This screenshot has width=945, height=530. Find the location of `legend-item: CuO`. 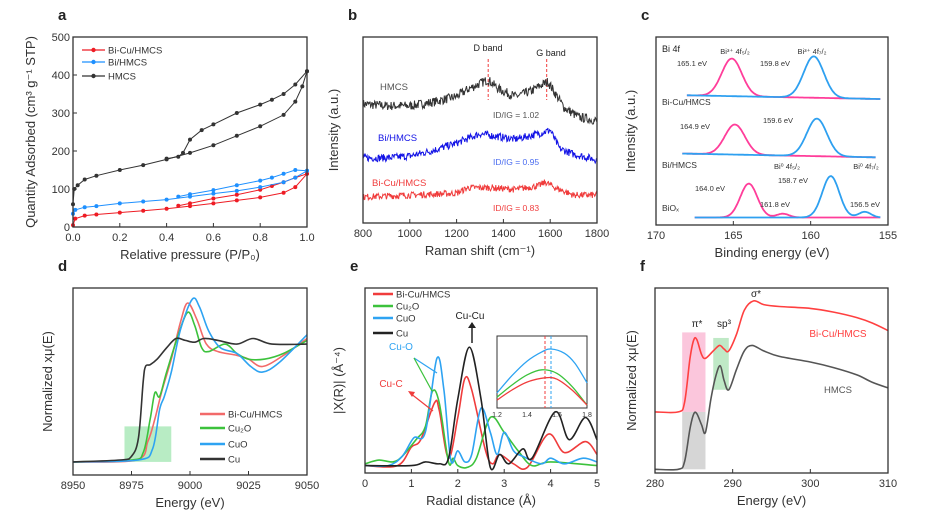

legend-item: CuO is located at coordinates (224, 445).